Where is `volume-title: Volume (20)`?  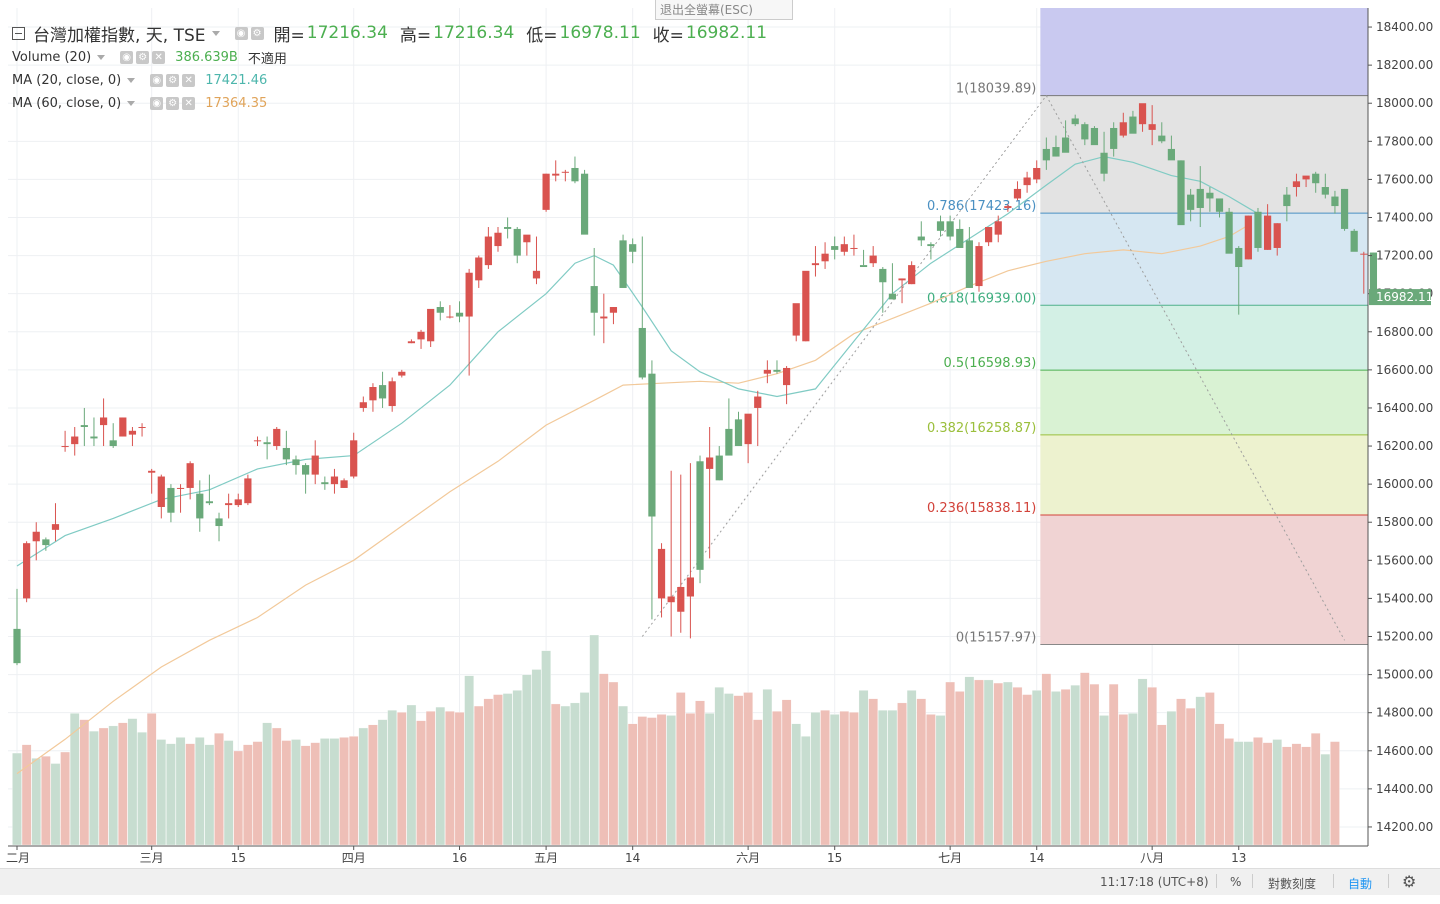
volume-title: Volume (20) is located at coordinates (52, 57).